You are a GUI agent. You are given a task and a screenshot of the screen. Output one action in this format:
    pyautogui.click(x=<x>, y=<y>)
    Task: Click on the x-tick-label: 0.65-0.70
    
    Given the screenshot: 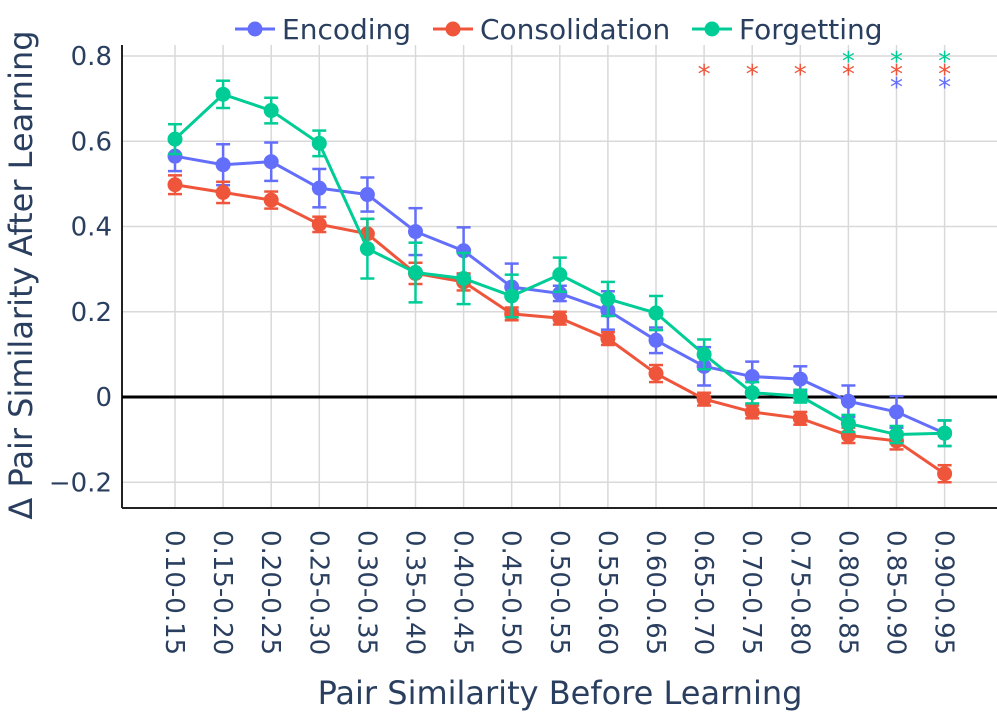 What is the action you would take?
    pyautogui.click(x=703, y=592)
    